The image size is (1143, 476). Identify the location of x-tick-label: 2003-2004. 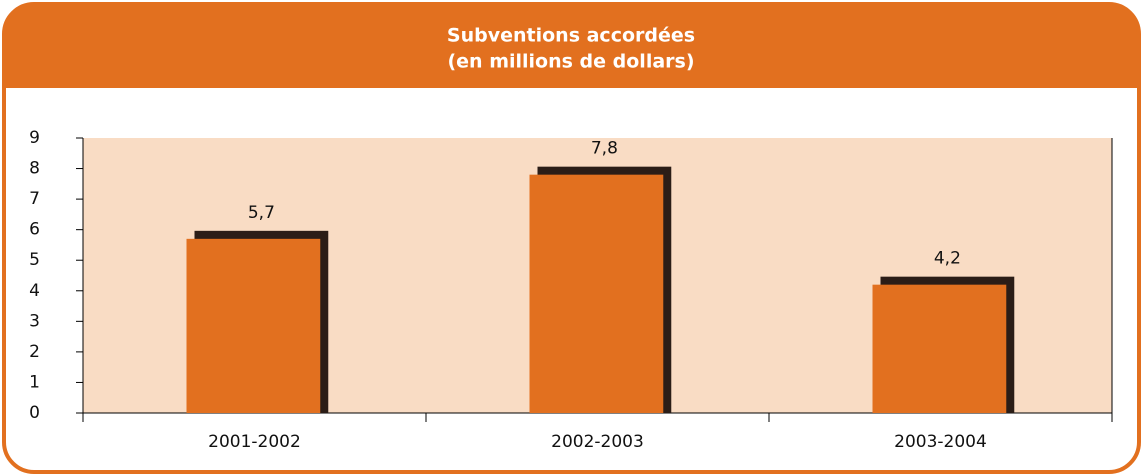
(940, 442).